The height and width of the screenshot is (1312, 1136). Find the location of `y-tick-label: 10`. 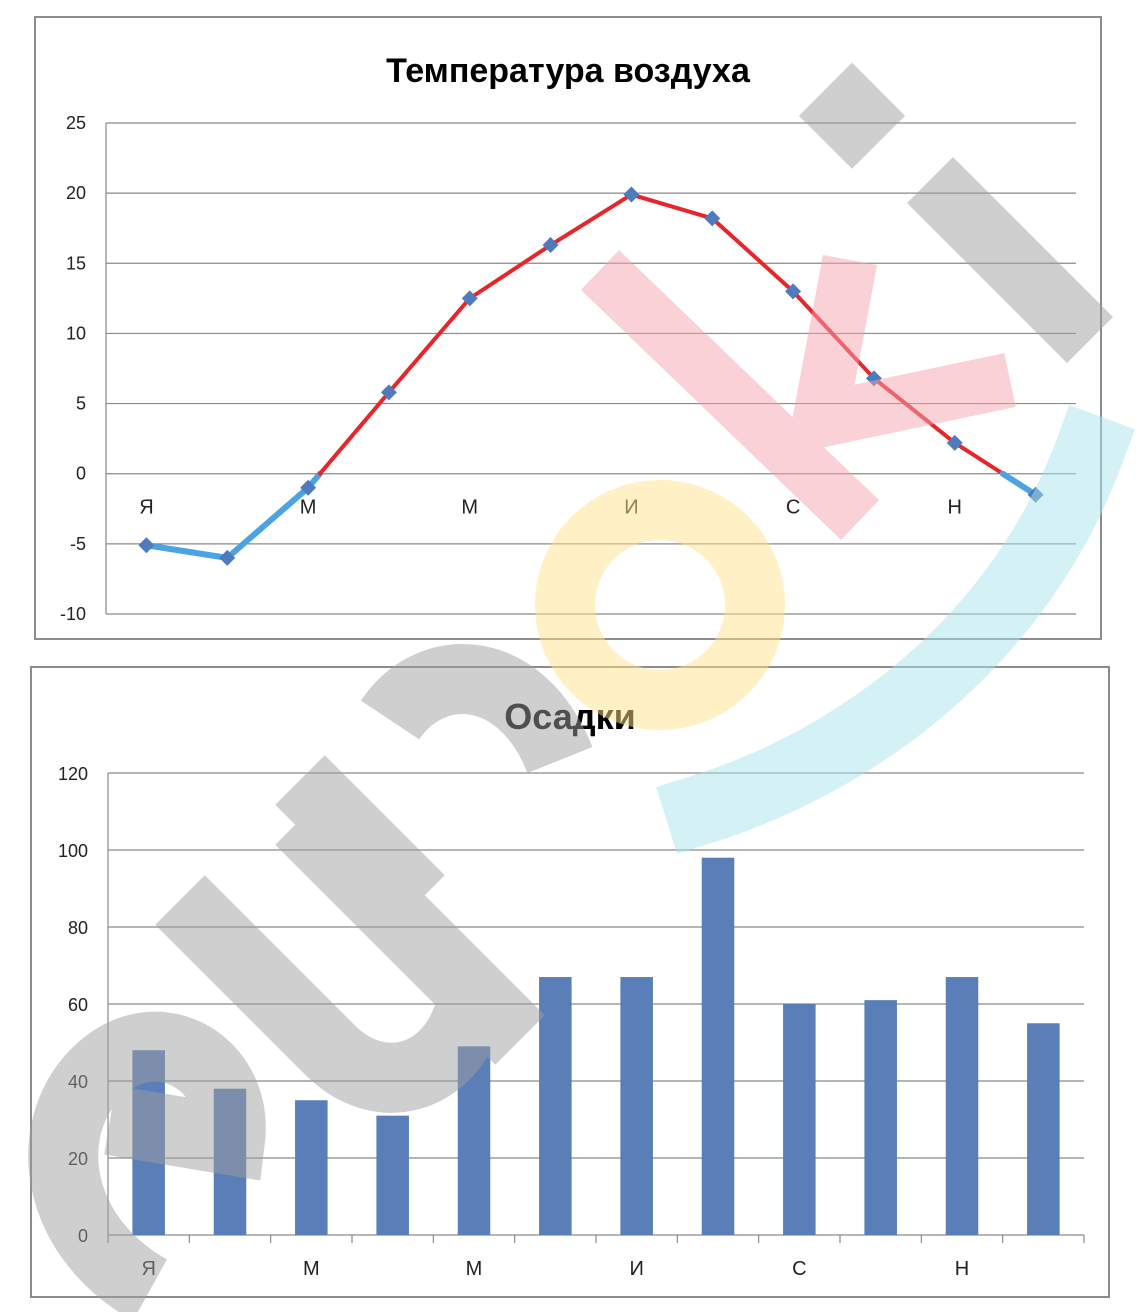

y-tick-label: 10 is located at coordinates (76, 333).